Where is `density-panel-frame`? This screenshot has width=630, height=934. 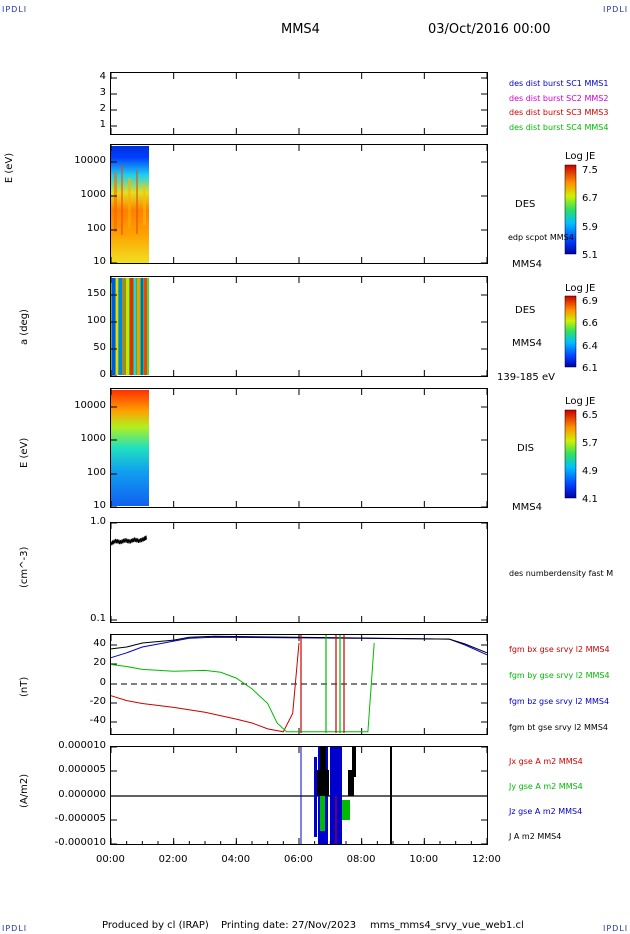 density-panel-frame is located at coordinates (299, 572).